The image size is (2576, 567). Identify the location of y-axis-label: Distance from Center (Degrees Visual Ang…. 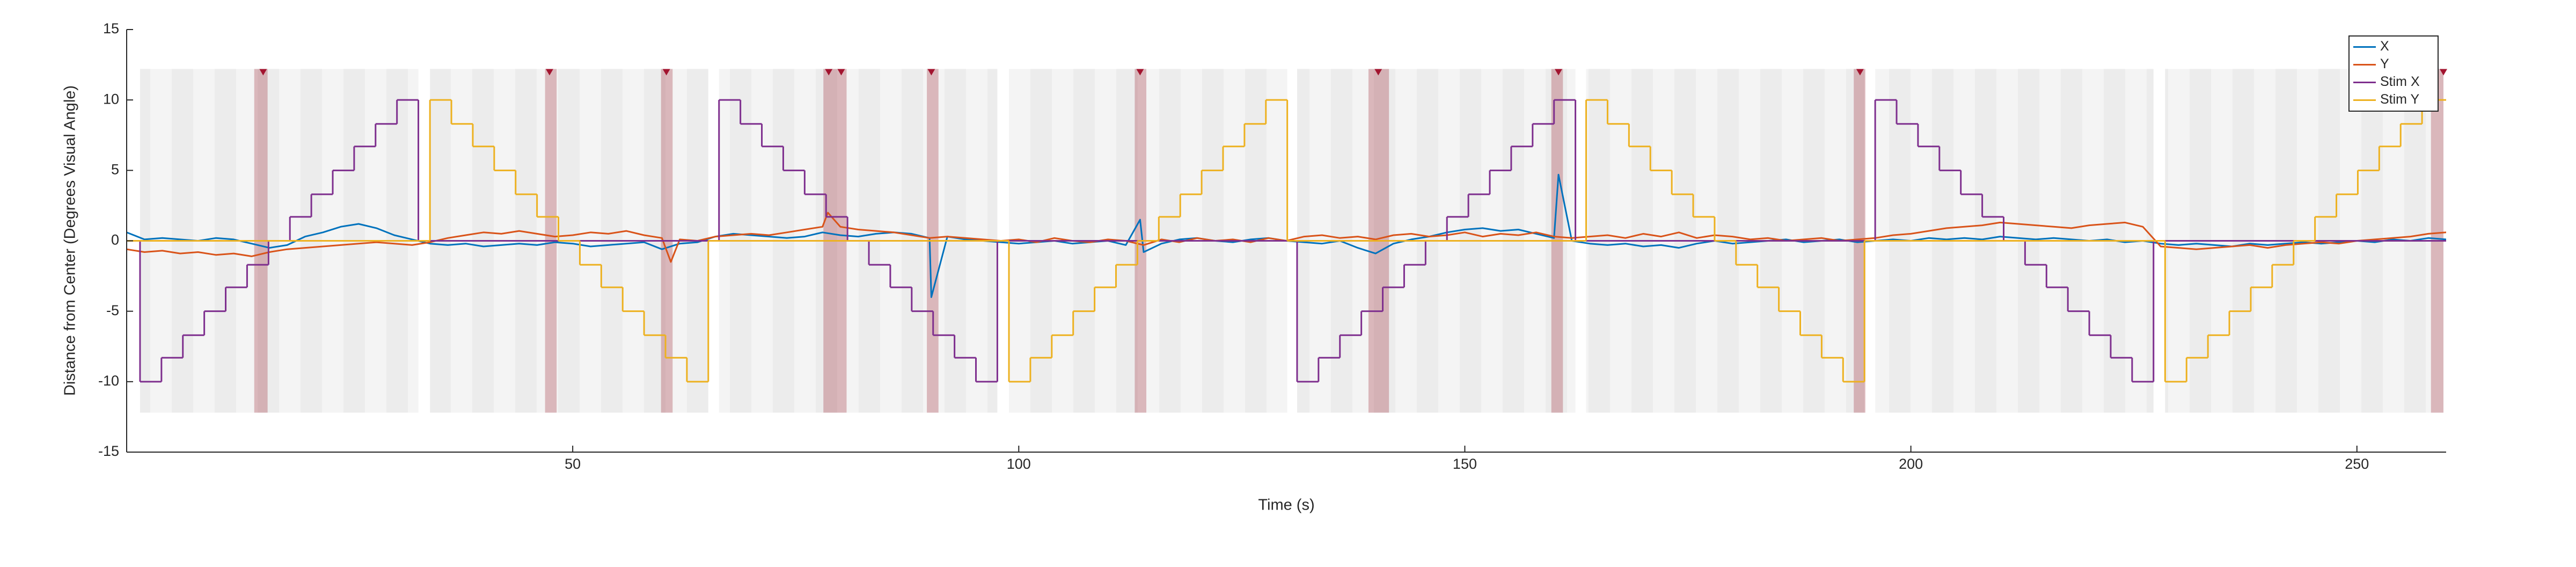
(70, 240).